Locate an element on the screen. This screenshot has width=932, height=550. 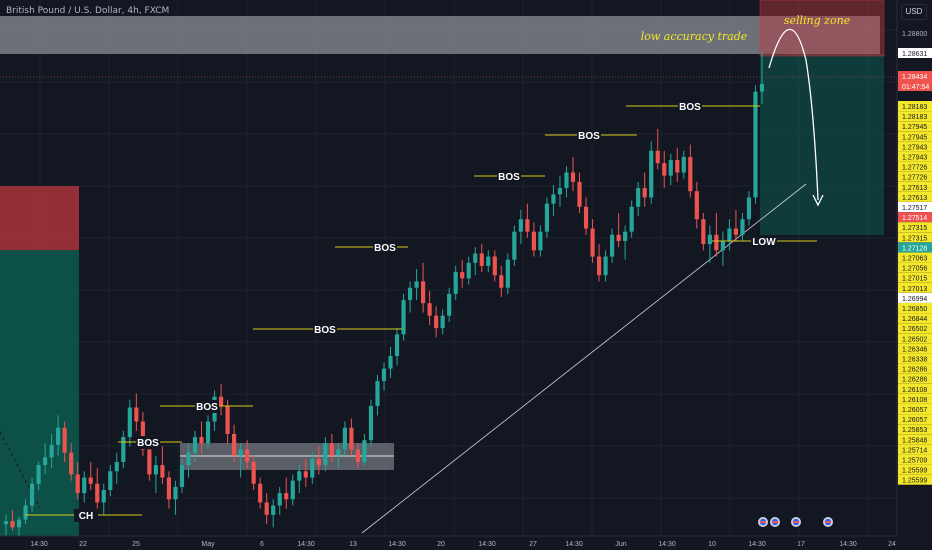
price-label-text: 1.28434 is located at coordinates (914, 77).